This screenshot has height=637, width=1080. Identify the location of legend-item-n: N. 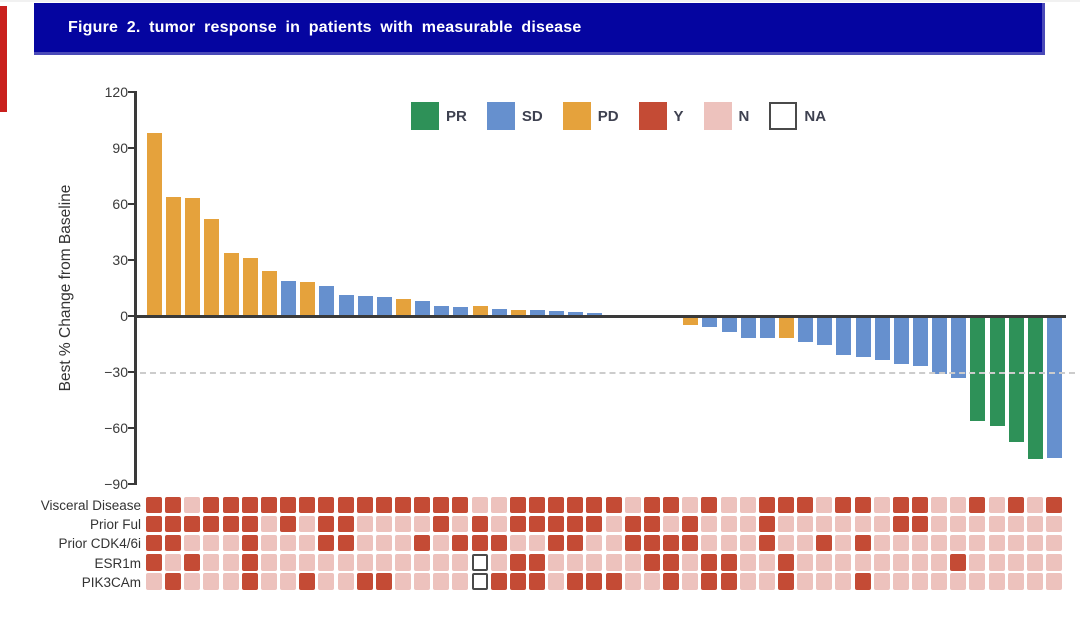
(736, 116).